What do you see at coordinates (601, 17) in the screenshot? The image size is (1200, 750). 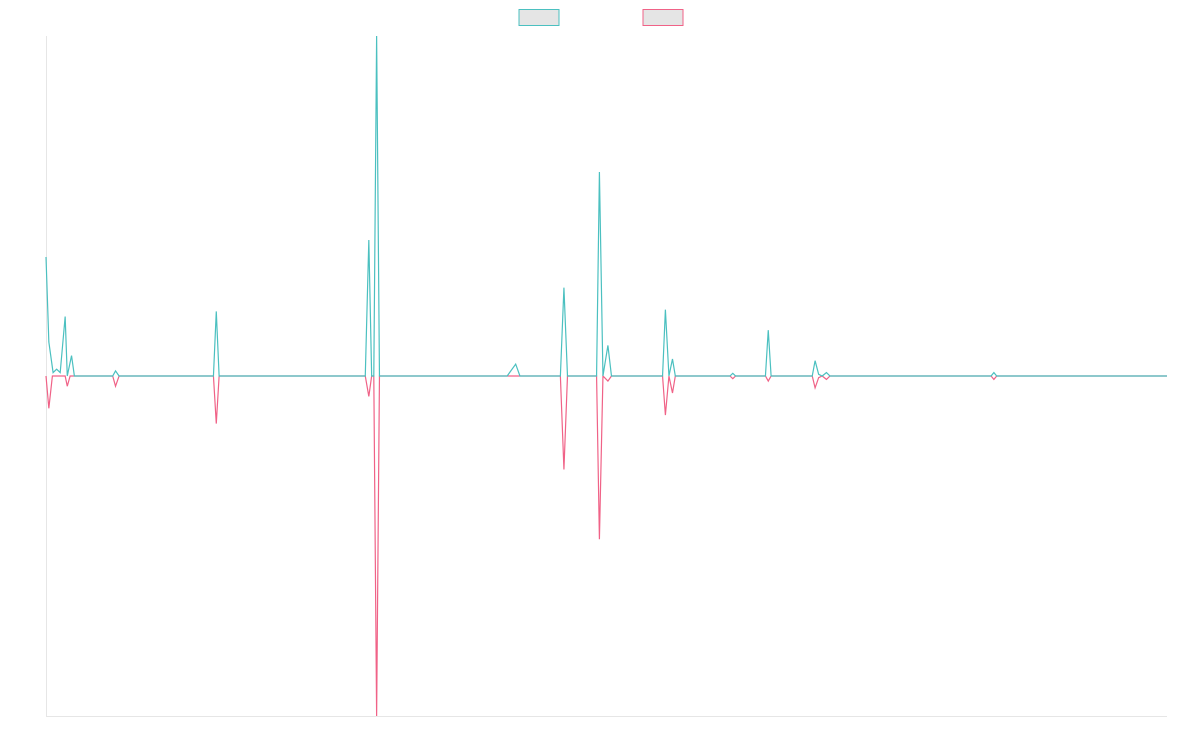 I see `legend` at bounding box center [601, 17].